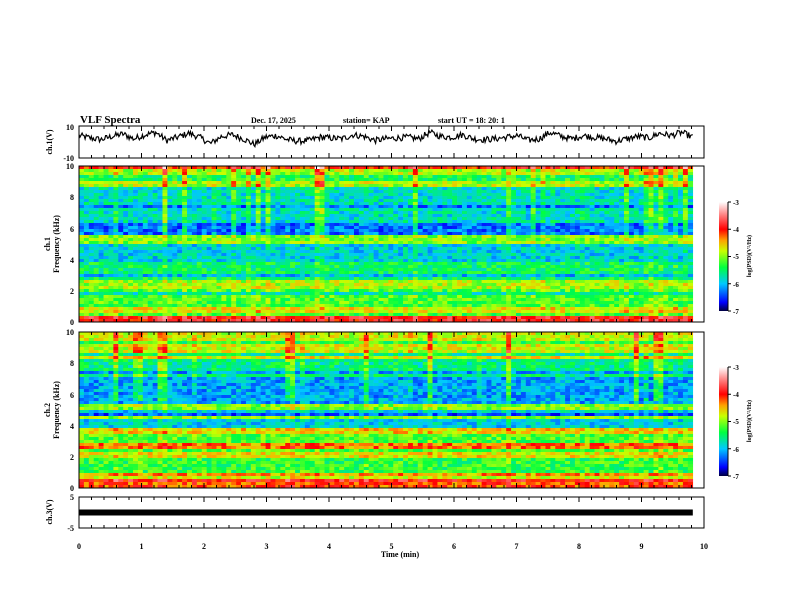  Describe the element at coordinates (471, 120) in the screenshot. I see `start-time-label: start UT = 18: 20: 1` at that location.